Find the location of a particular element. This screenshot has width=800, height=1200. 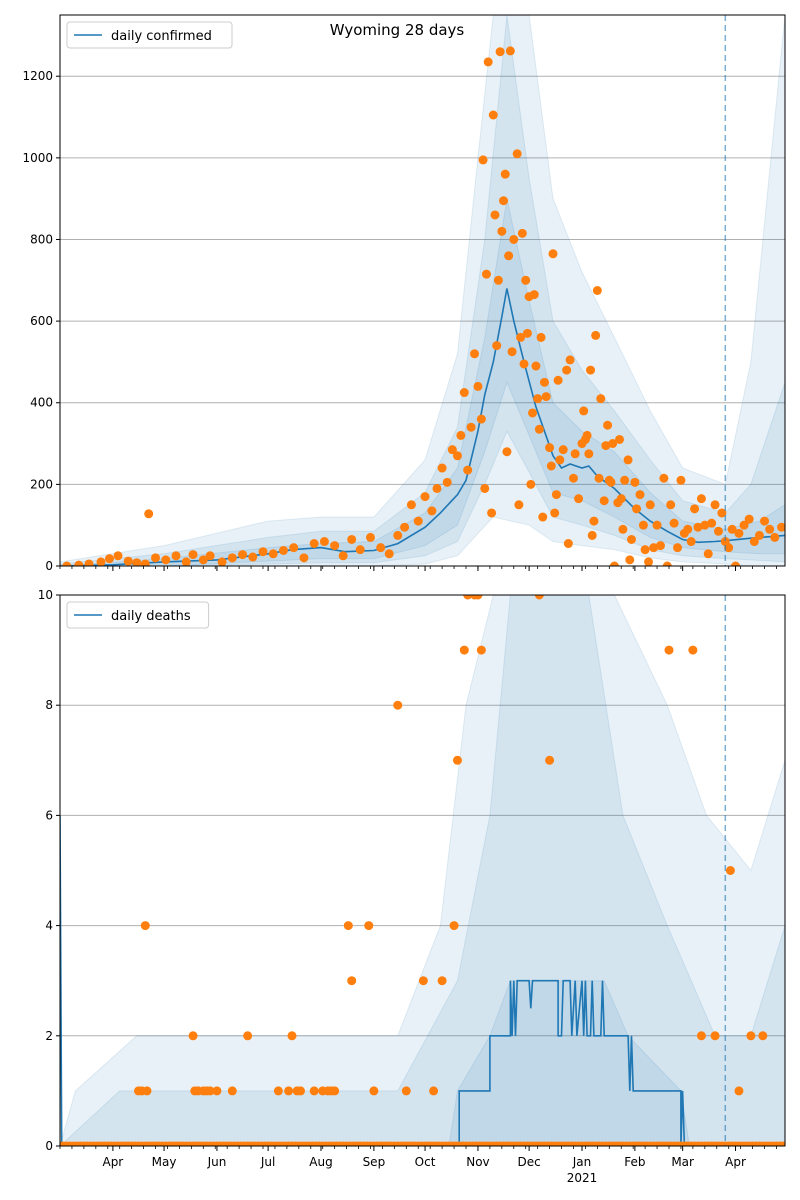

confirmed-ytick-label: 1000 is located at coordinates (37, 158).